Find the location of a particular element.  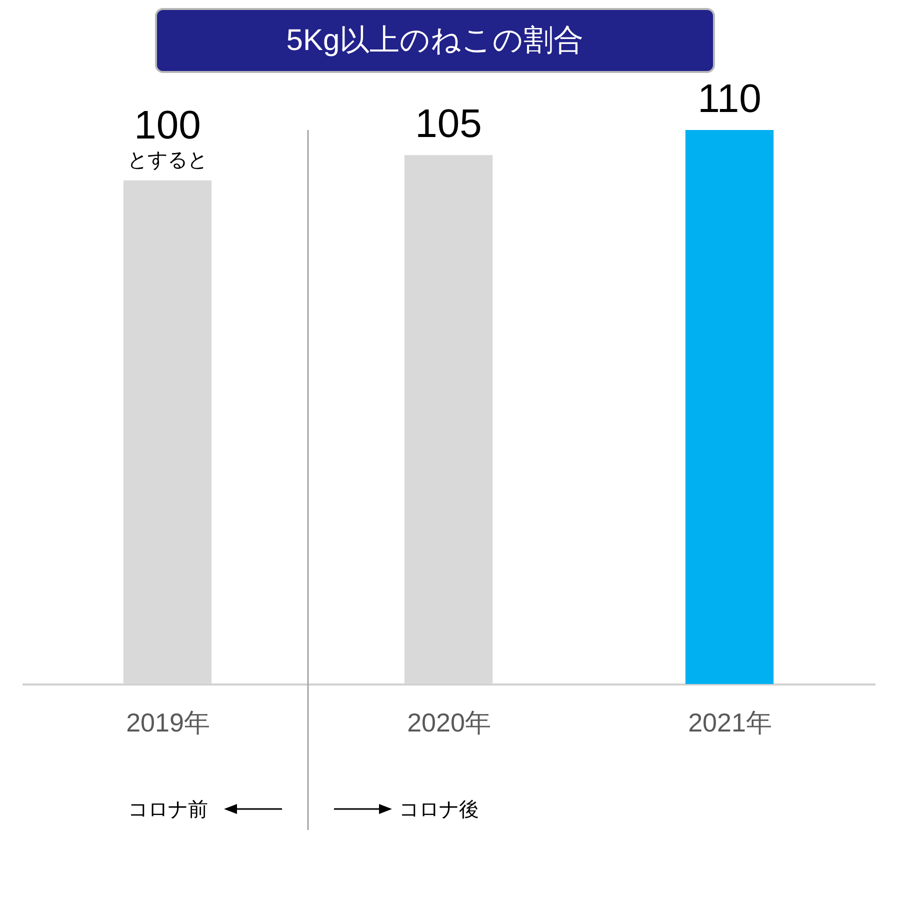

text: コロナ後 is located at coordinates (439, 810).